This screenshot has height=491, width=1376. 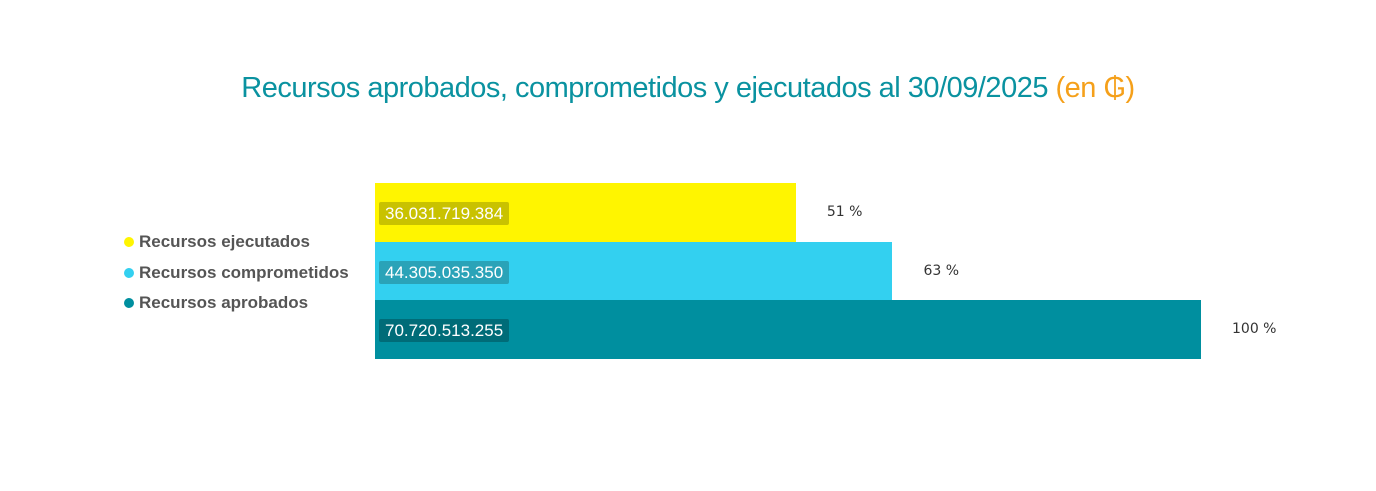 What do you see at coordinates (244, 272) in the screenshot?
I see `legend-label: Recursos comprometidos` at bounding box center [244, 272].